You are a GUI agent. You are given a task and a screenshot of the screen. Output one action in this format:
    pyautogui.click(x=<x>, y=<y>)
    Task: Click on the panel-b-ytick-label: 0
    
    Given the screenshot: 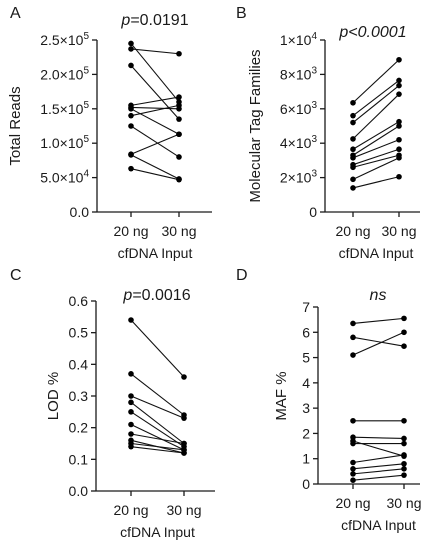 What is the action you would take?
    pyautogui.click(x=313, y=212)
    